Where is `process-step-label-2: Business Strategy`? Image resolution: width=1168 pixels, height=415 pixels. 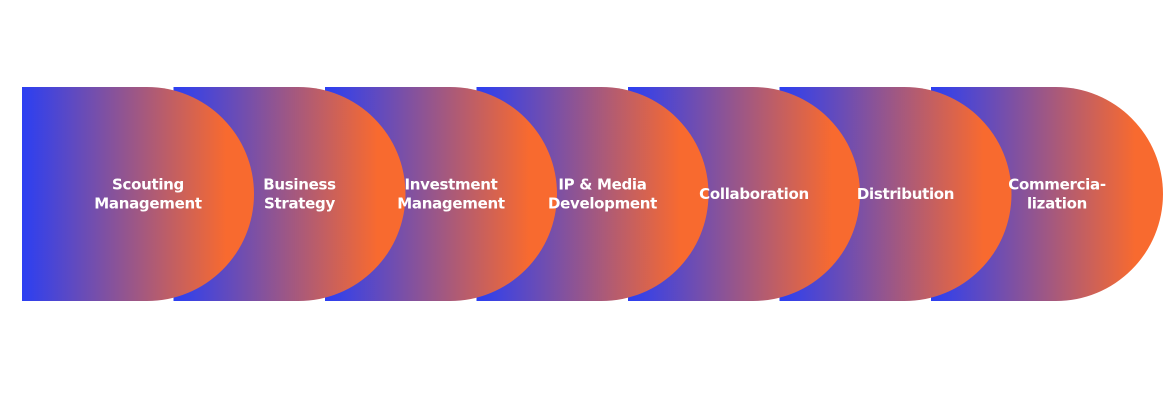 process-step-label-2: Business Strategy is located at coordinates (299, 194).